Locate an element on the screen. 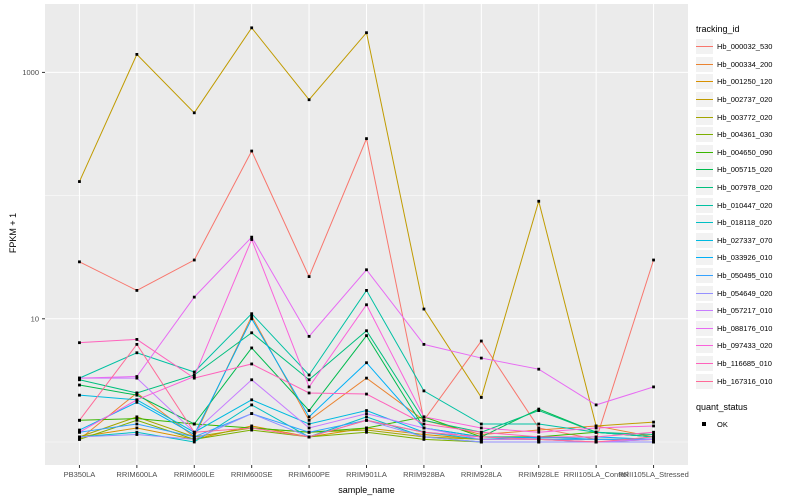 The width and height of the screenshot is (800, 500). legend-label: Hb_167316_010 is located at coordinates (745, 381).